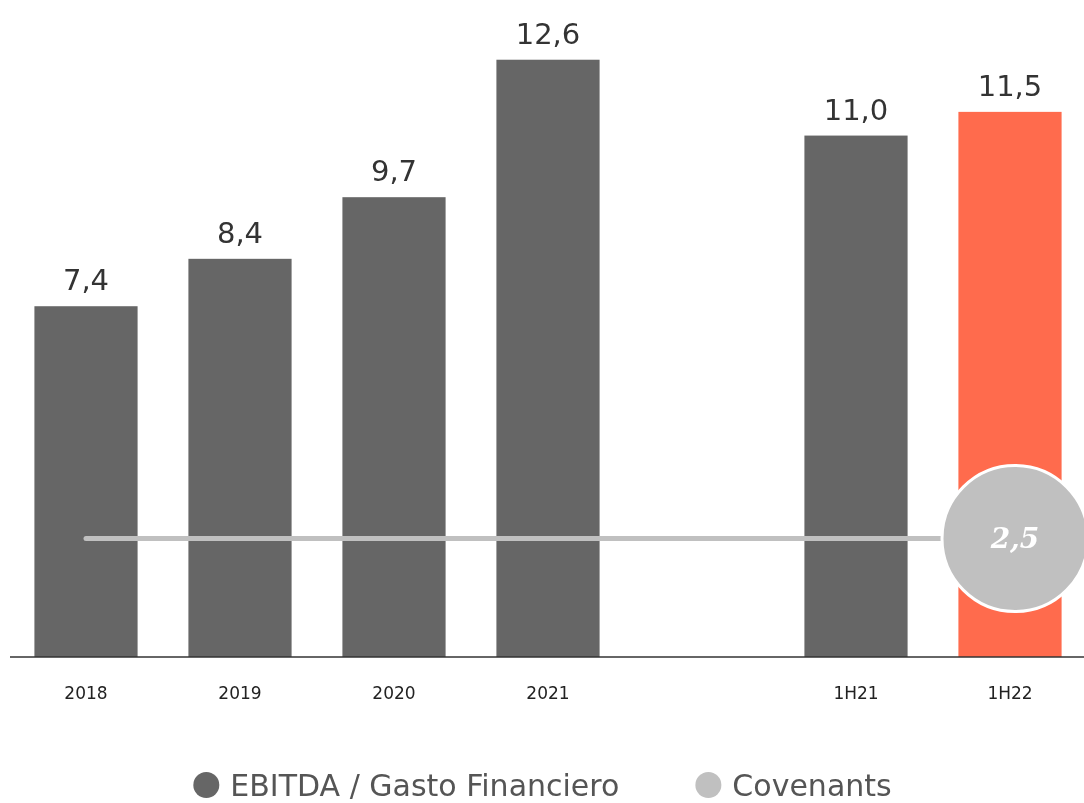 The width and height of the screenshot is (1084, 803). Describe the element at coordinates (394, 171) in the screenshot. I see `data-label: 9,7` at that location.